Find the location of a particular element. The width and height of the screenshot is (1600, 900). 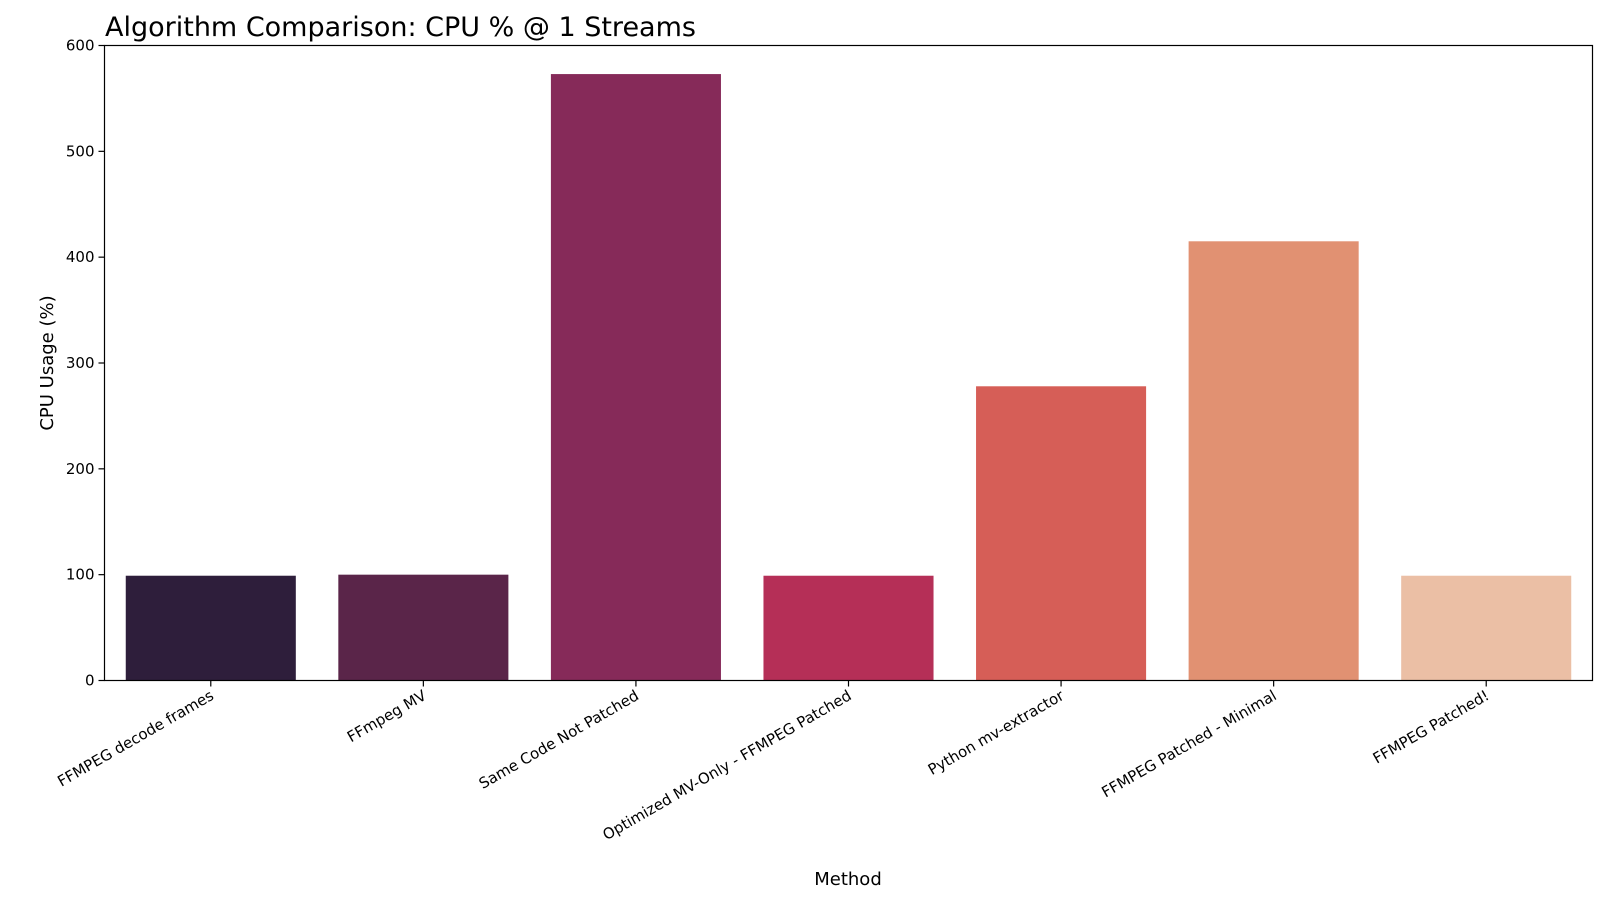

y-tick-label: 0 is located at coordinates (90, 681).